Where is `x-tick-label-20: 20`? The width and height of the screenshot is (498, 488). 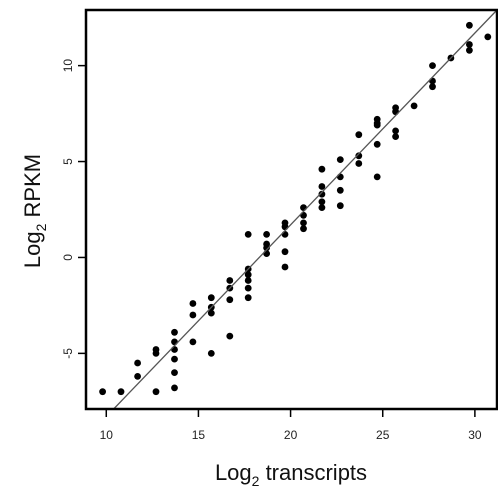 x-tick-label-20: 20 is located at coordinates (291, 435).